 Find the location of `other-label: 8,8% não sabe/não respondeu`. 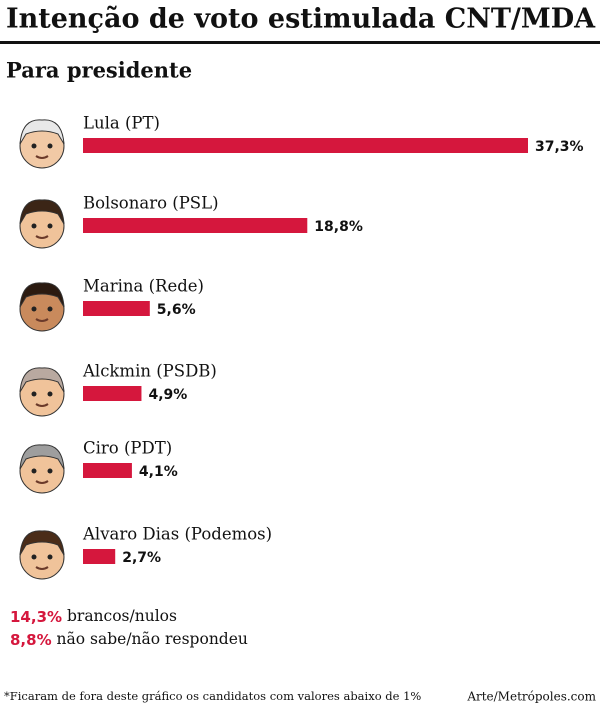

other-label: 8,8% não sabe/não respondeu is located at coordinates (129, 639).